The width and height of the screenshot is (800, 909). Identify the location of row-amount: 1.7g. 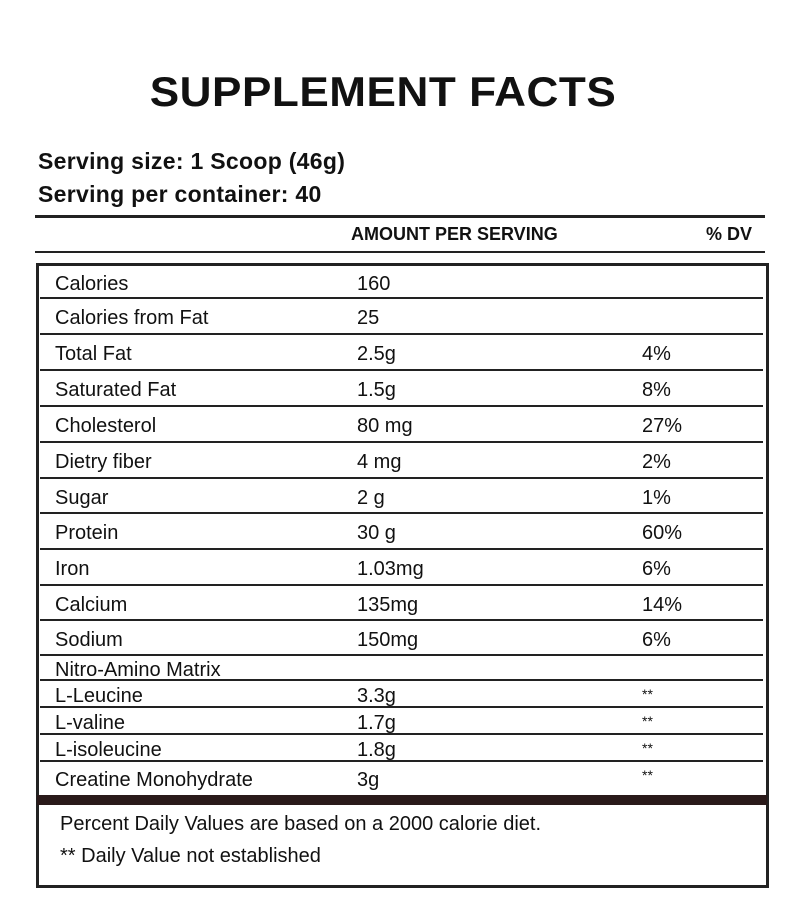
(376, 722).